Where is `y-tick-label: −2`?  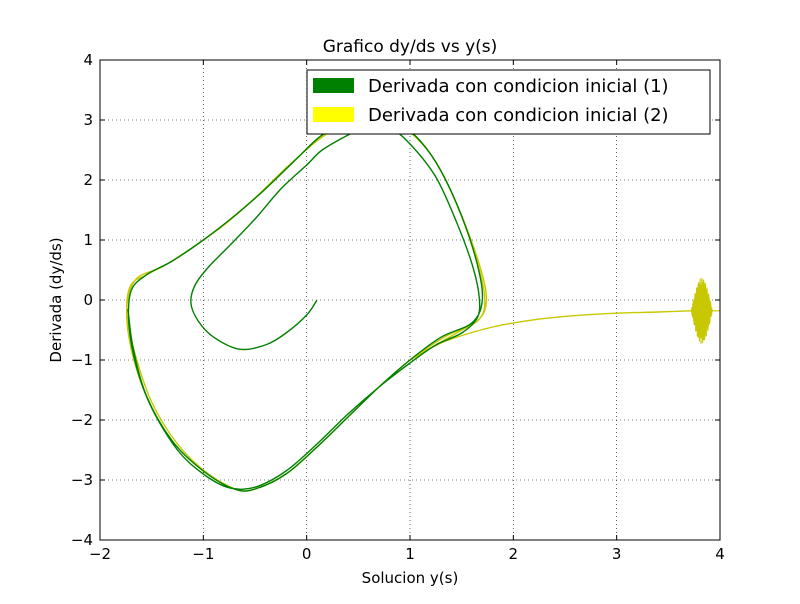
y-tick-label: −2 is located at coordinates (82, 420).